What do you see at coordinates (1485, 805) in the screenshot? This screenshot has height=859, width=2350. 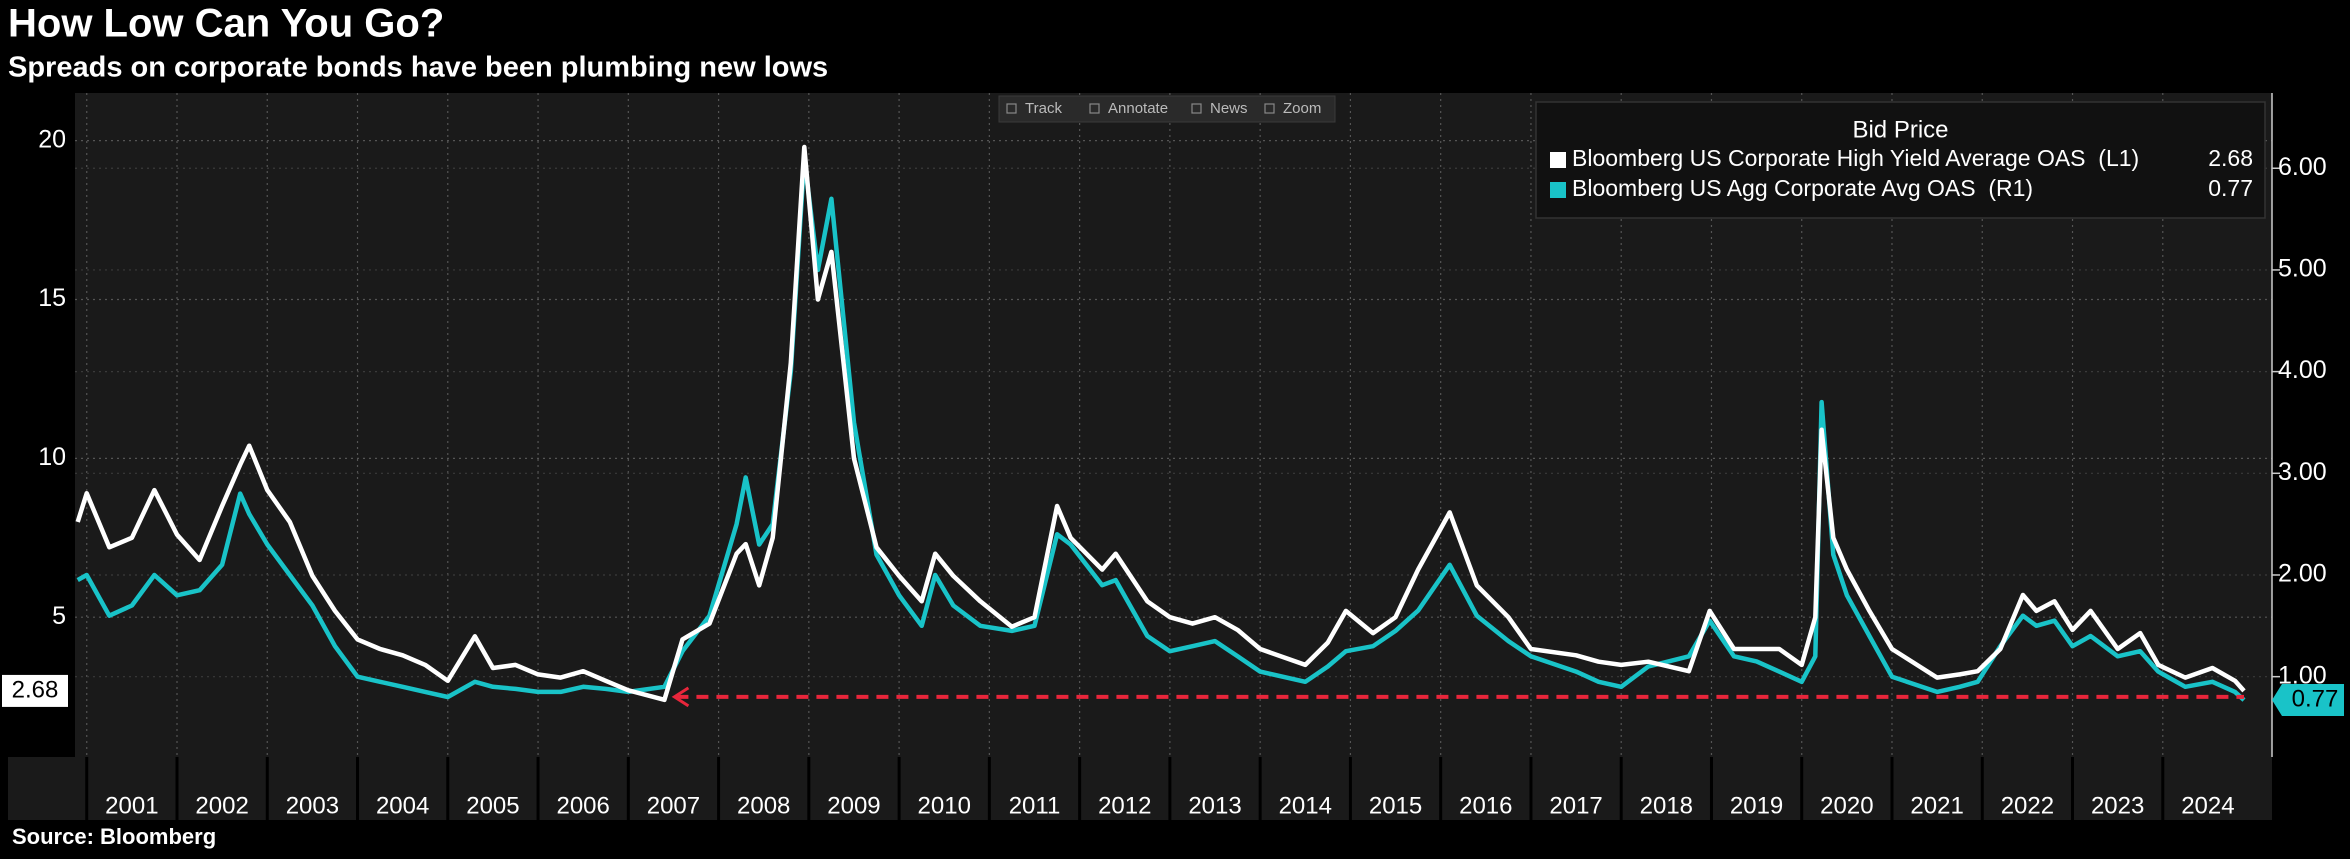 I see `x-tick-label: 2016` at bounding box center [1485, 805].